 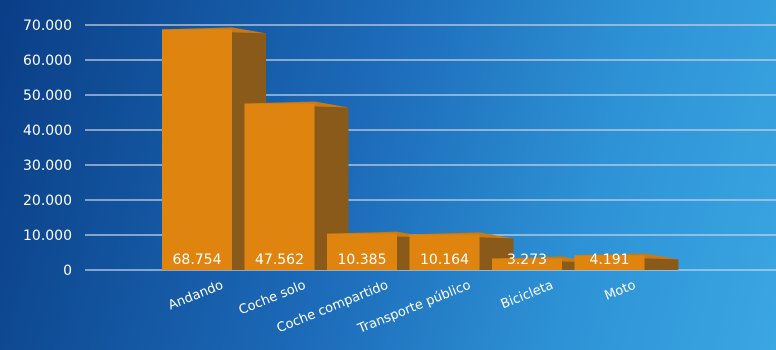 I want to click on category-label: Bicicleta, so click(x=527, y=295).